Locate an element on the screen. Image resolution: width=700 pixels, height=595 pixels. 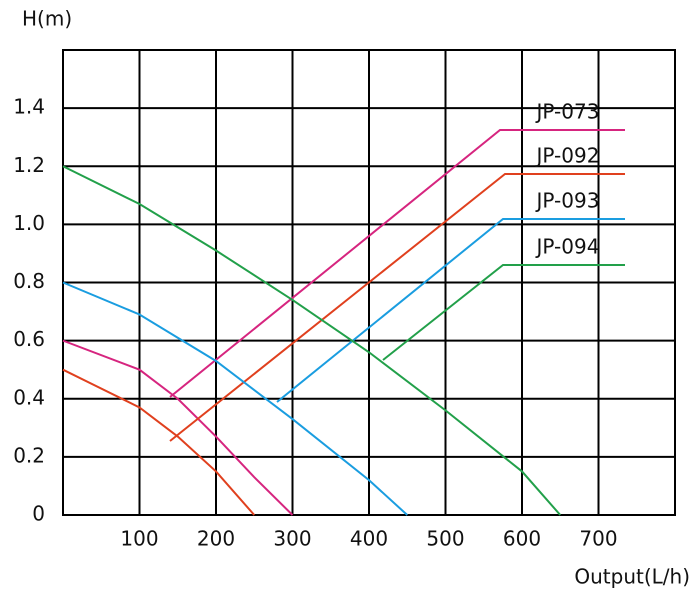
y-tick-label: 1.0 is located at coordinates (29, 223).